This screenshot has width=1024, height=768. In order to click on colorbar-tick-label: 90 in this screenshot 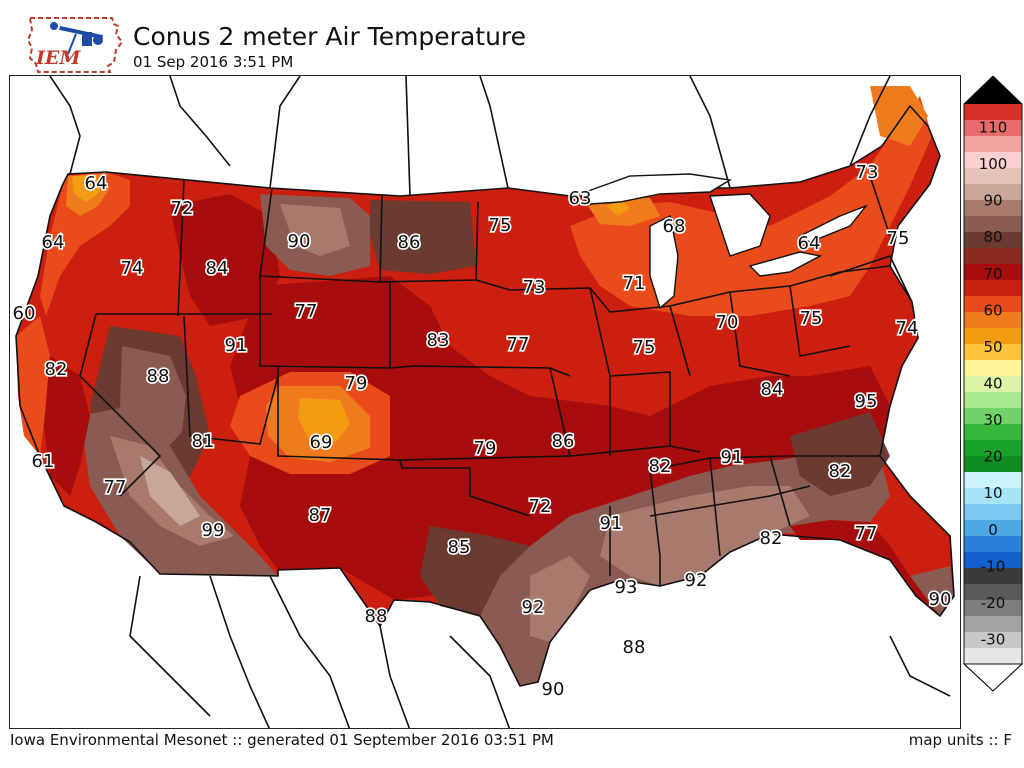, I will do `click(992, 201)`.